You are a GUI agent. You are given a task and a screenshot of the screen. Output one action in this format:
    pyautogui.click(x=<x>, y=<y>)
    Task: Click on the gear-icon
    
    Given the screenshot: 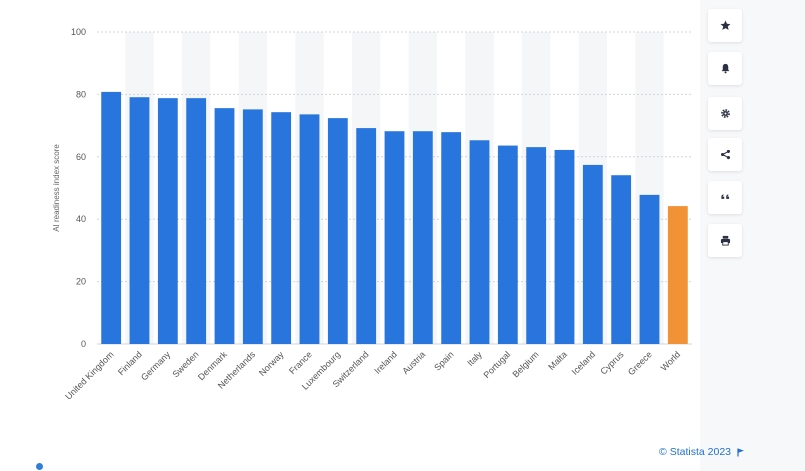 What is the action you would take?
    pyautogui.click(x=725, y=113)
    